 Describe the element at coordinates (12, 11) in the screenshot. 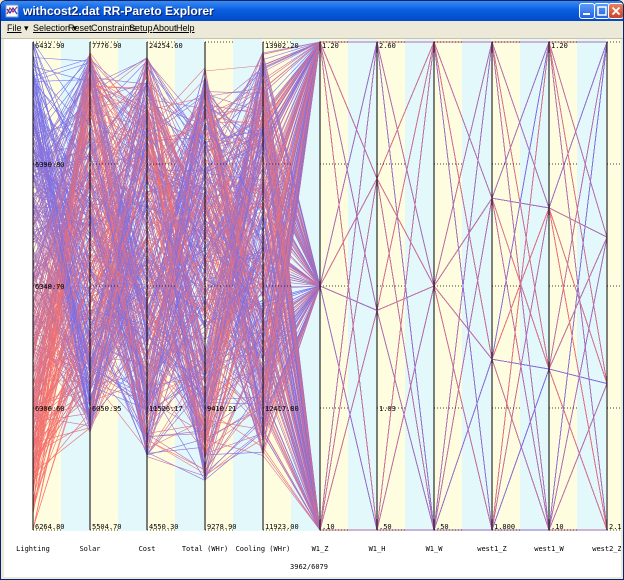

I see `app-icon` at that location.